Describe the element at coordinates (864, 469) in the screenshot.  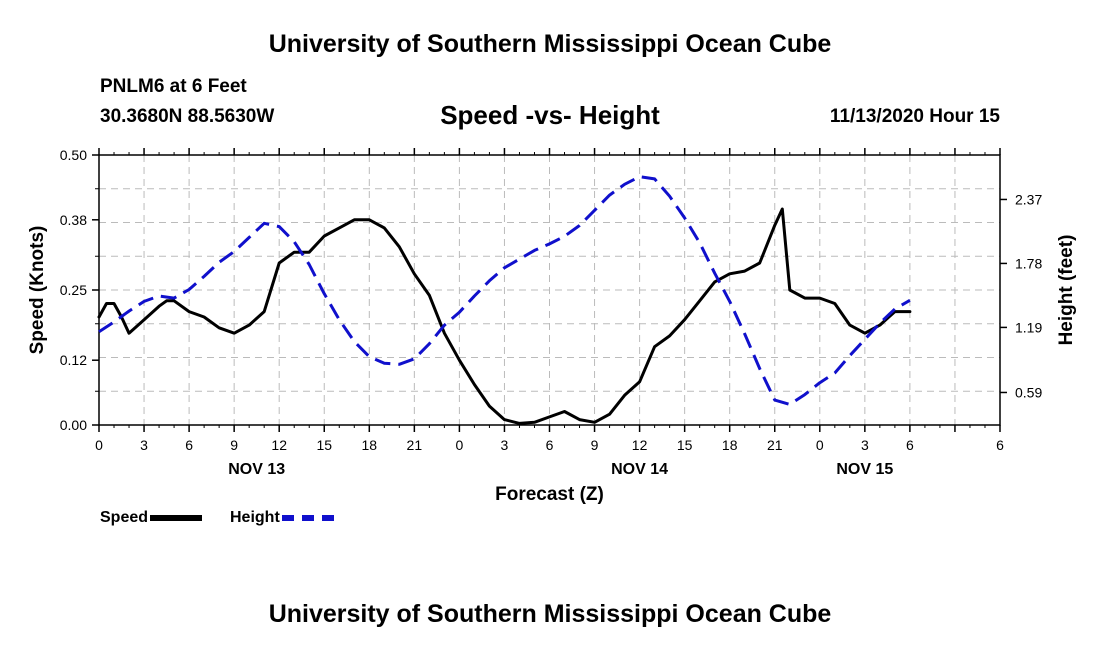
I see `day-label: NOV 15` at that location.